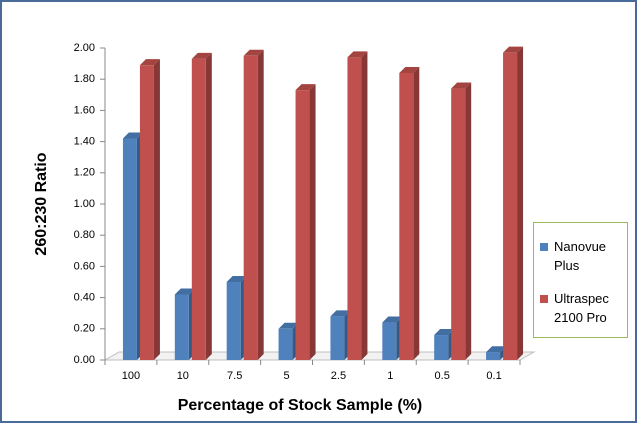 This screenshot has height=423, width=637. I want to click on x-tick-label: 2.5, so click(338, 376).